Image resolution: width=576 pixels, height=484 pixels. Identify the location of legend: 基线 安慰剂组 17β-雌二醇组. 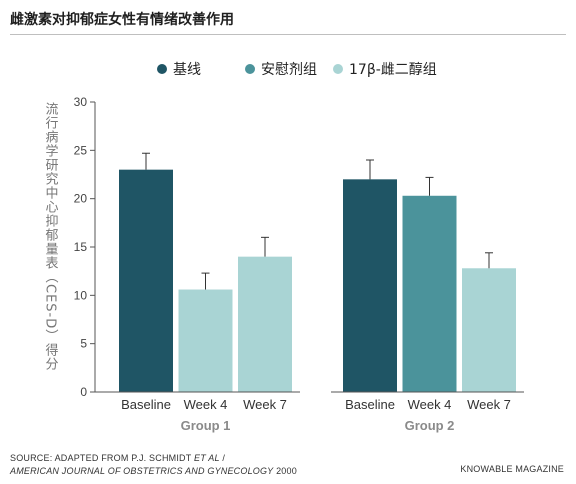
(297, 69).